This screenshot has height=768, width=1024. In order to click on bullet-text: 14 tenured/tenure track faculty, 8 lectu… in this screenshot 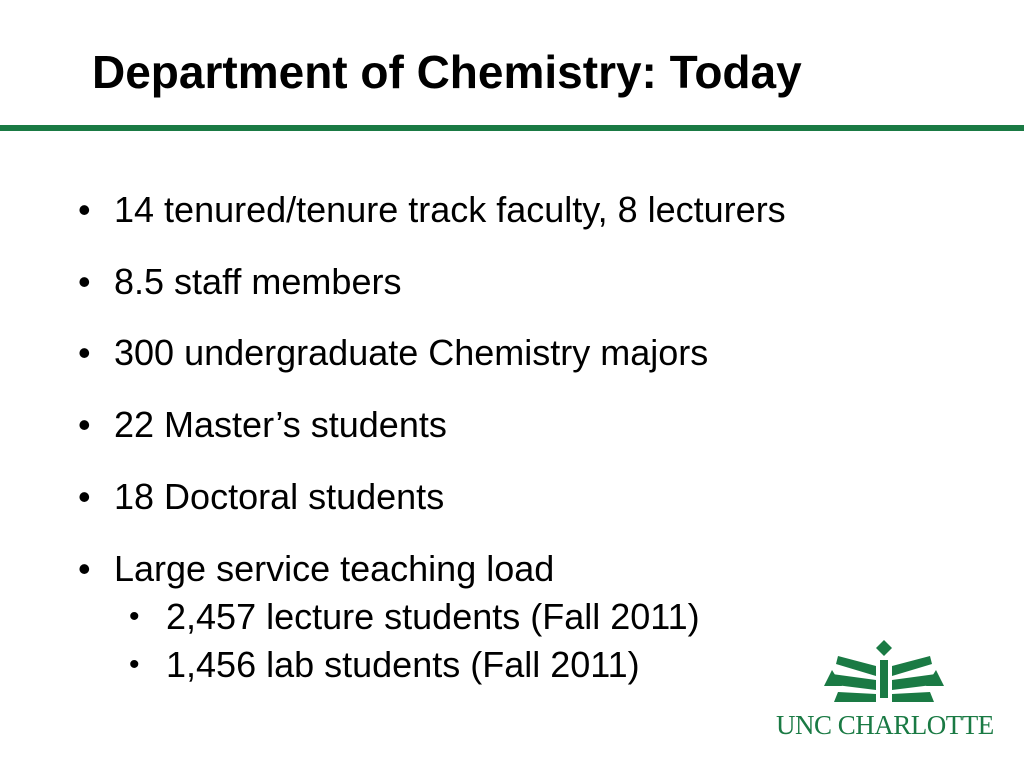, I will do `click(450, 209)`.